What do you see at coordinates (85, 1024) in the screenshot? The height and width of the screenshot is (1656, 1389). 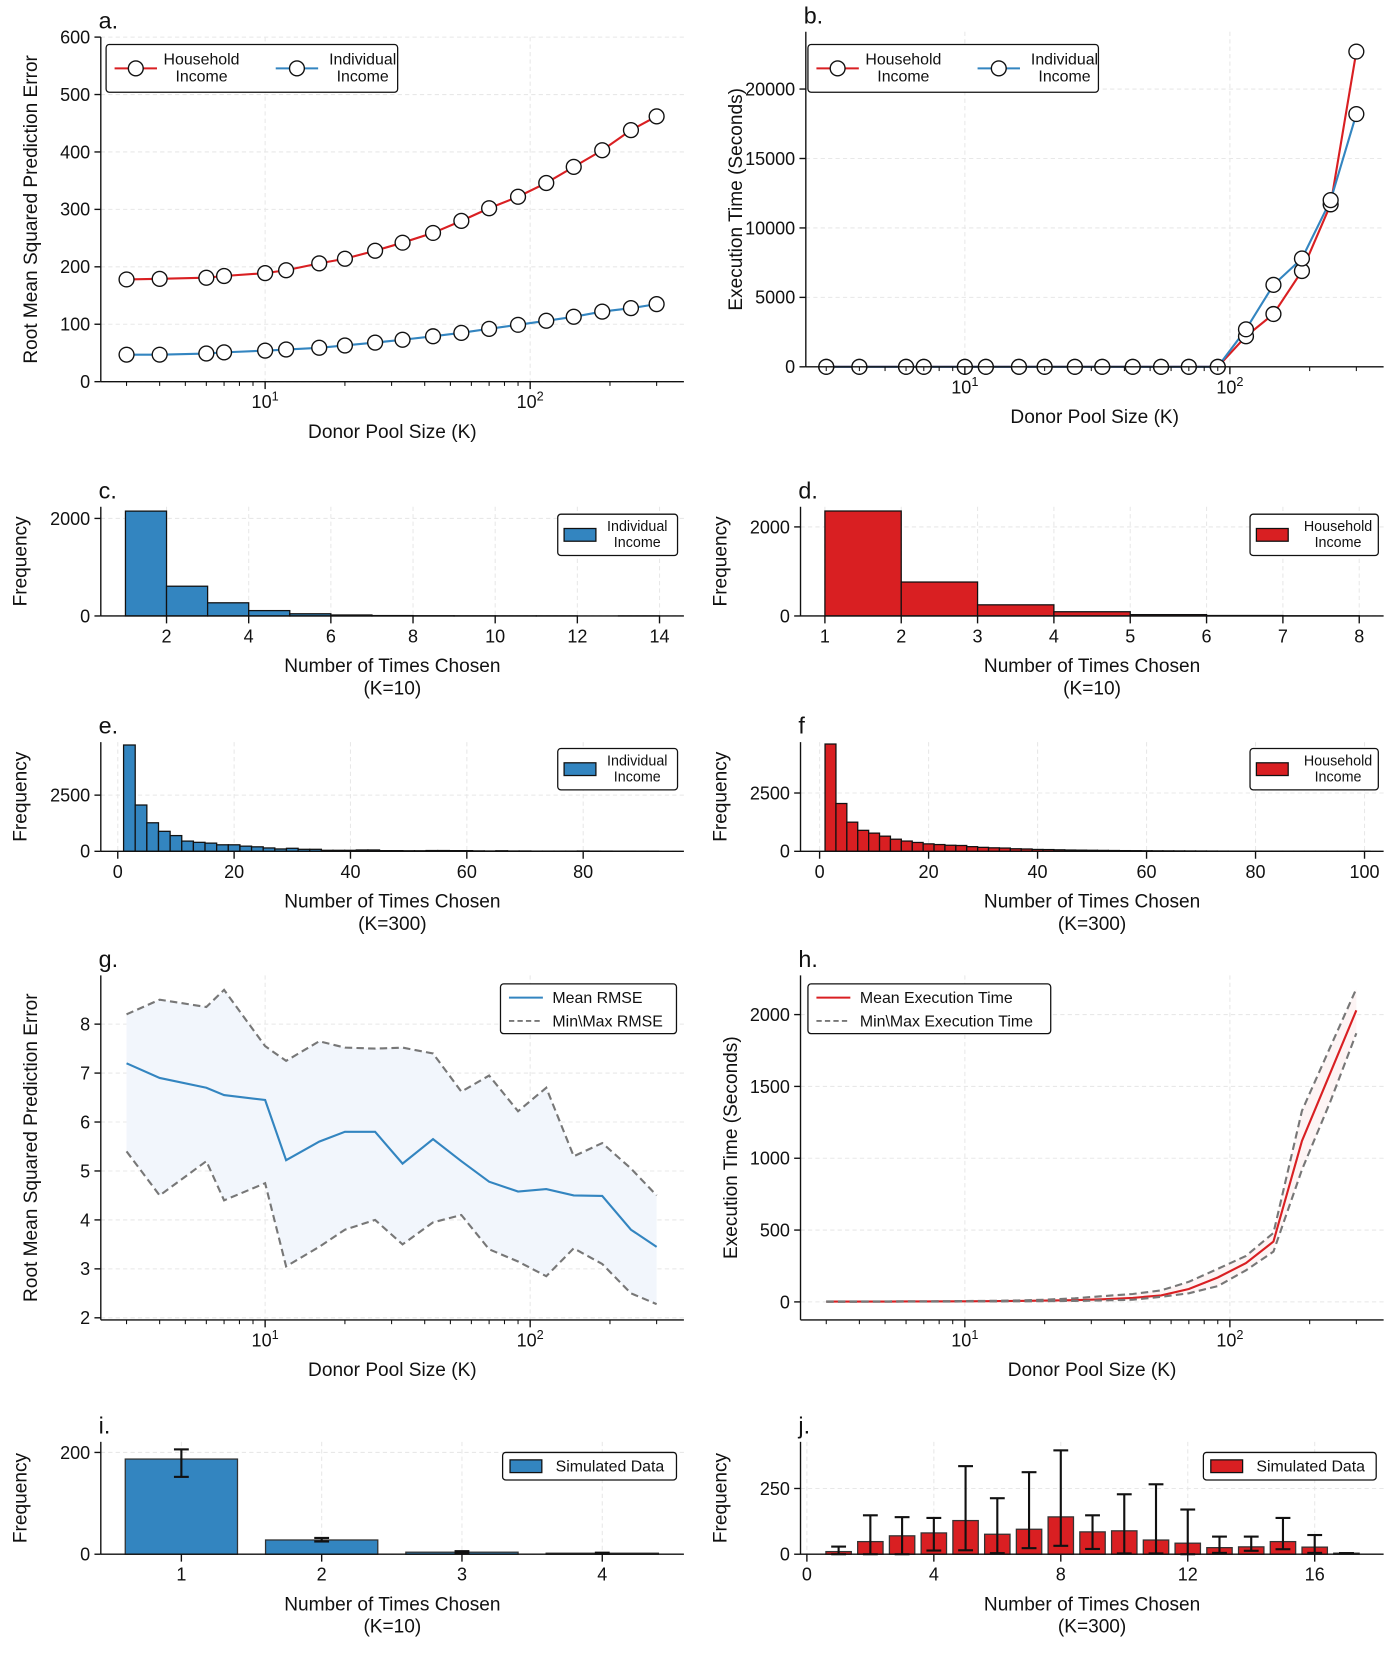 I see `y-tick-label: 8` at bounding box center [85, 1024].